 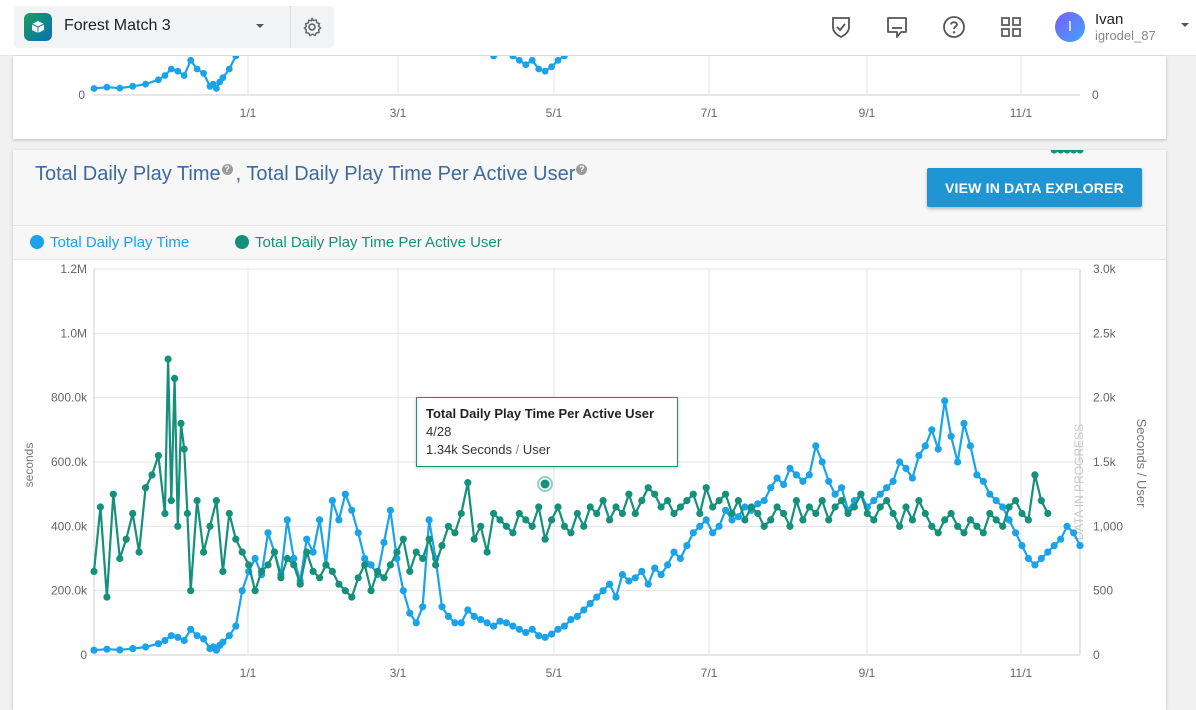 I want to click on legend-item-play-time-per-user: Total Daily Play Time Per Active User, so click(x=368, y=242).